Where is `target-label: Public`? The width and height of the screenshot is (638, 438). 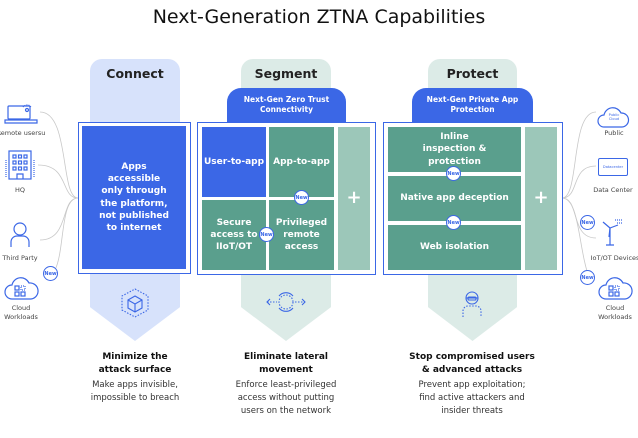
target-label: Public is located at coordinates (614, 133).